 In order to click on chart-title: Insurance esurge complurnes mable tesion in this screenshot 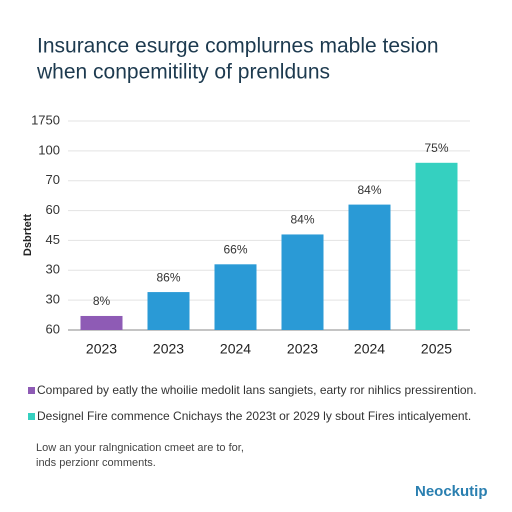, I will do `click(238, 46)`.